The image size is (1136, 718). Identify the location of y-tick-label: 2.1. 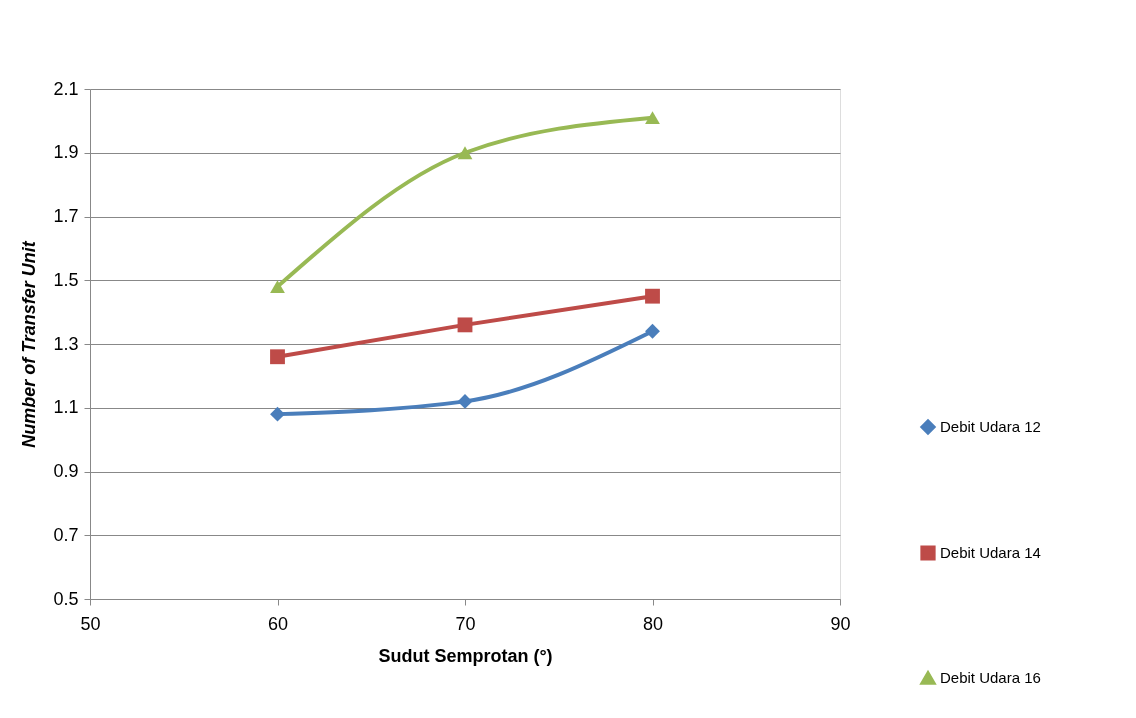
(66, 88).